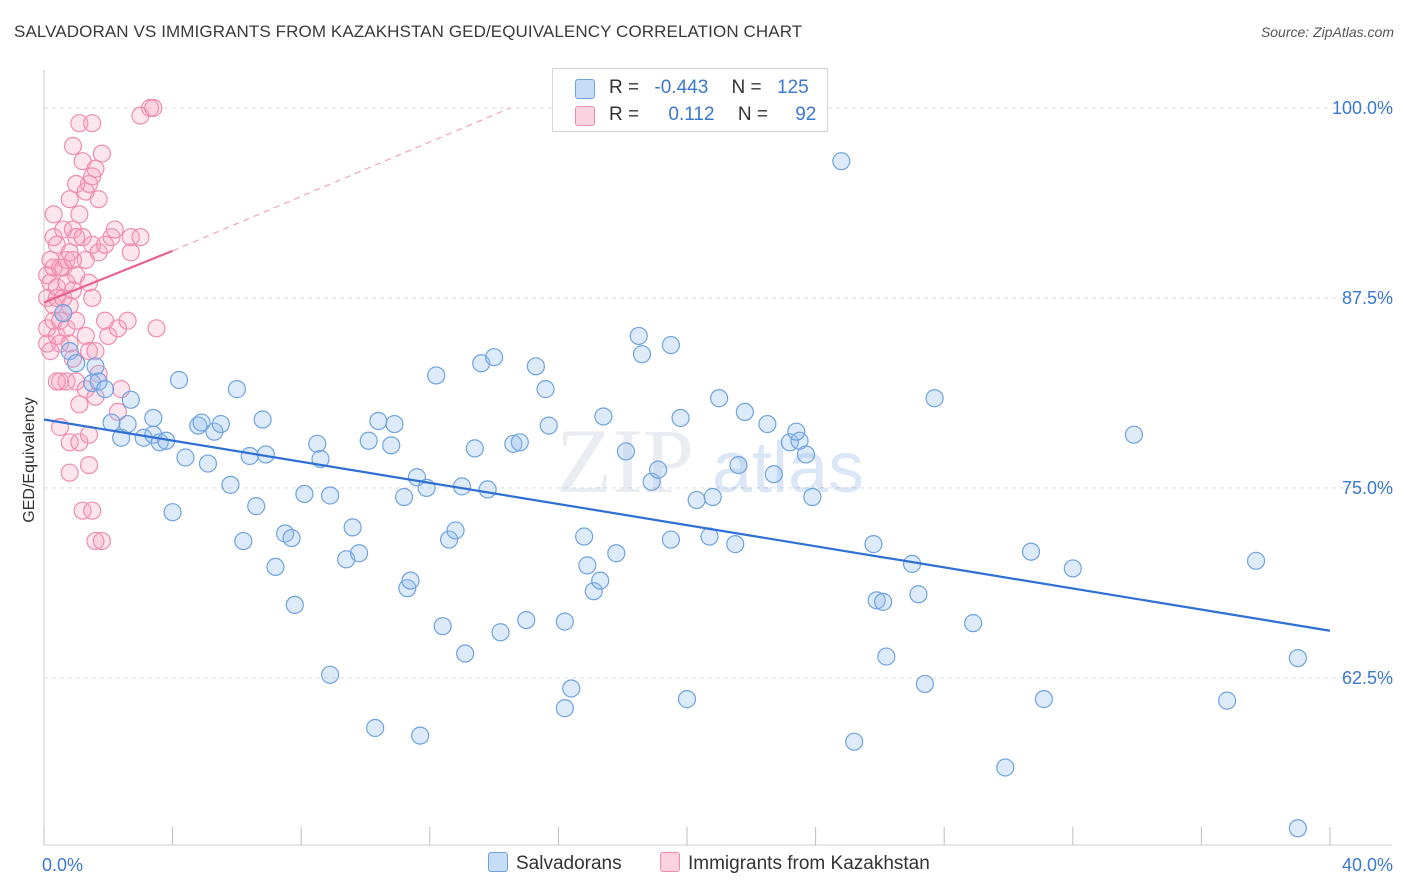 The height and width of the screenshot is (892, 1406). Describe the element at coordinates (670, 862) in the screenshot. I see `bottom-legend-swatch-pink` at that location.